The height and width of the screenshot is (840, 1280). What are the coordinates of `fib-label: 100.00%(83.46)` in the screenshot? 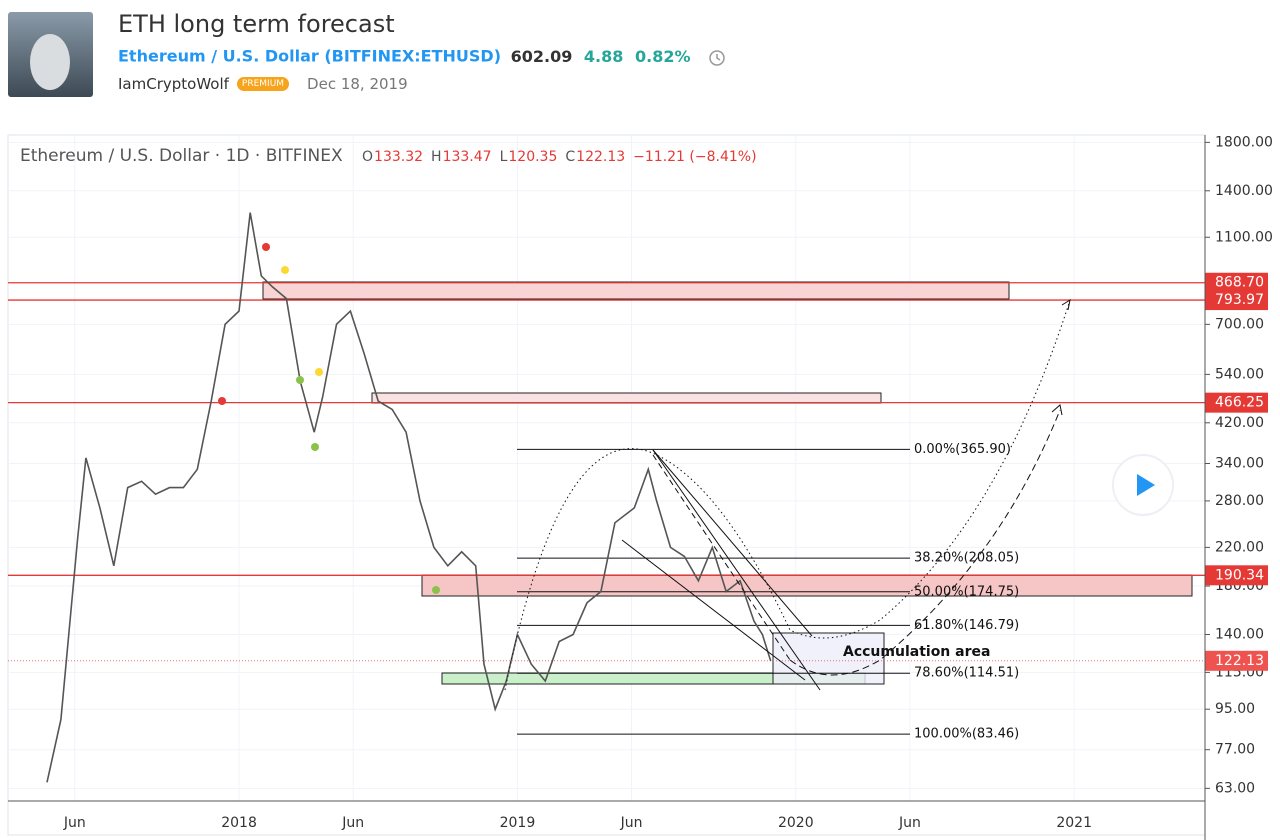 It's located at (966, 734).